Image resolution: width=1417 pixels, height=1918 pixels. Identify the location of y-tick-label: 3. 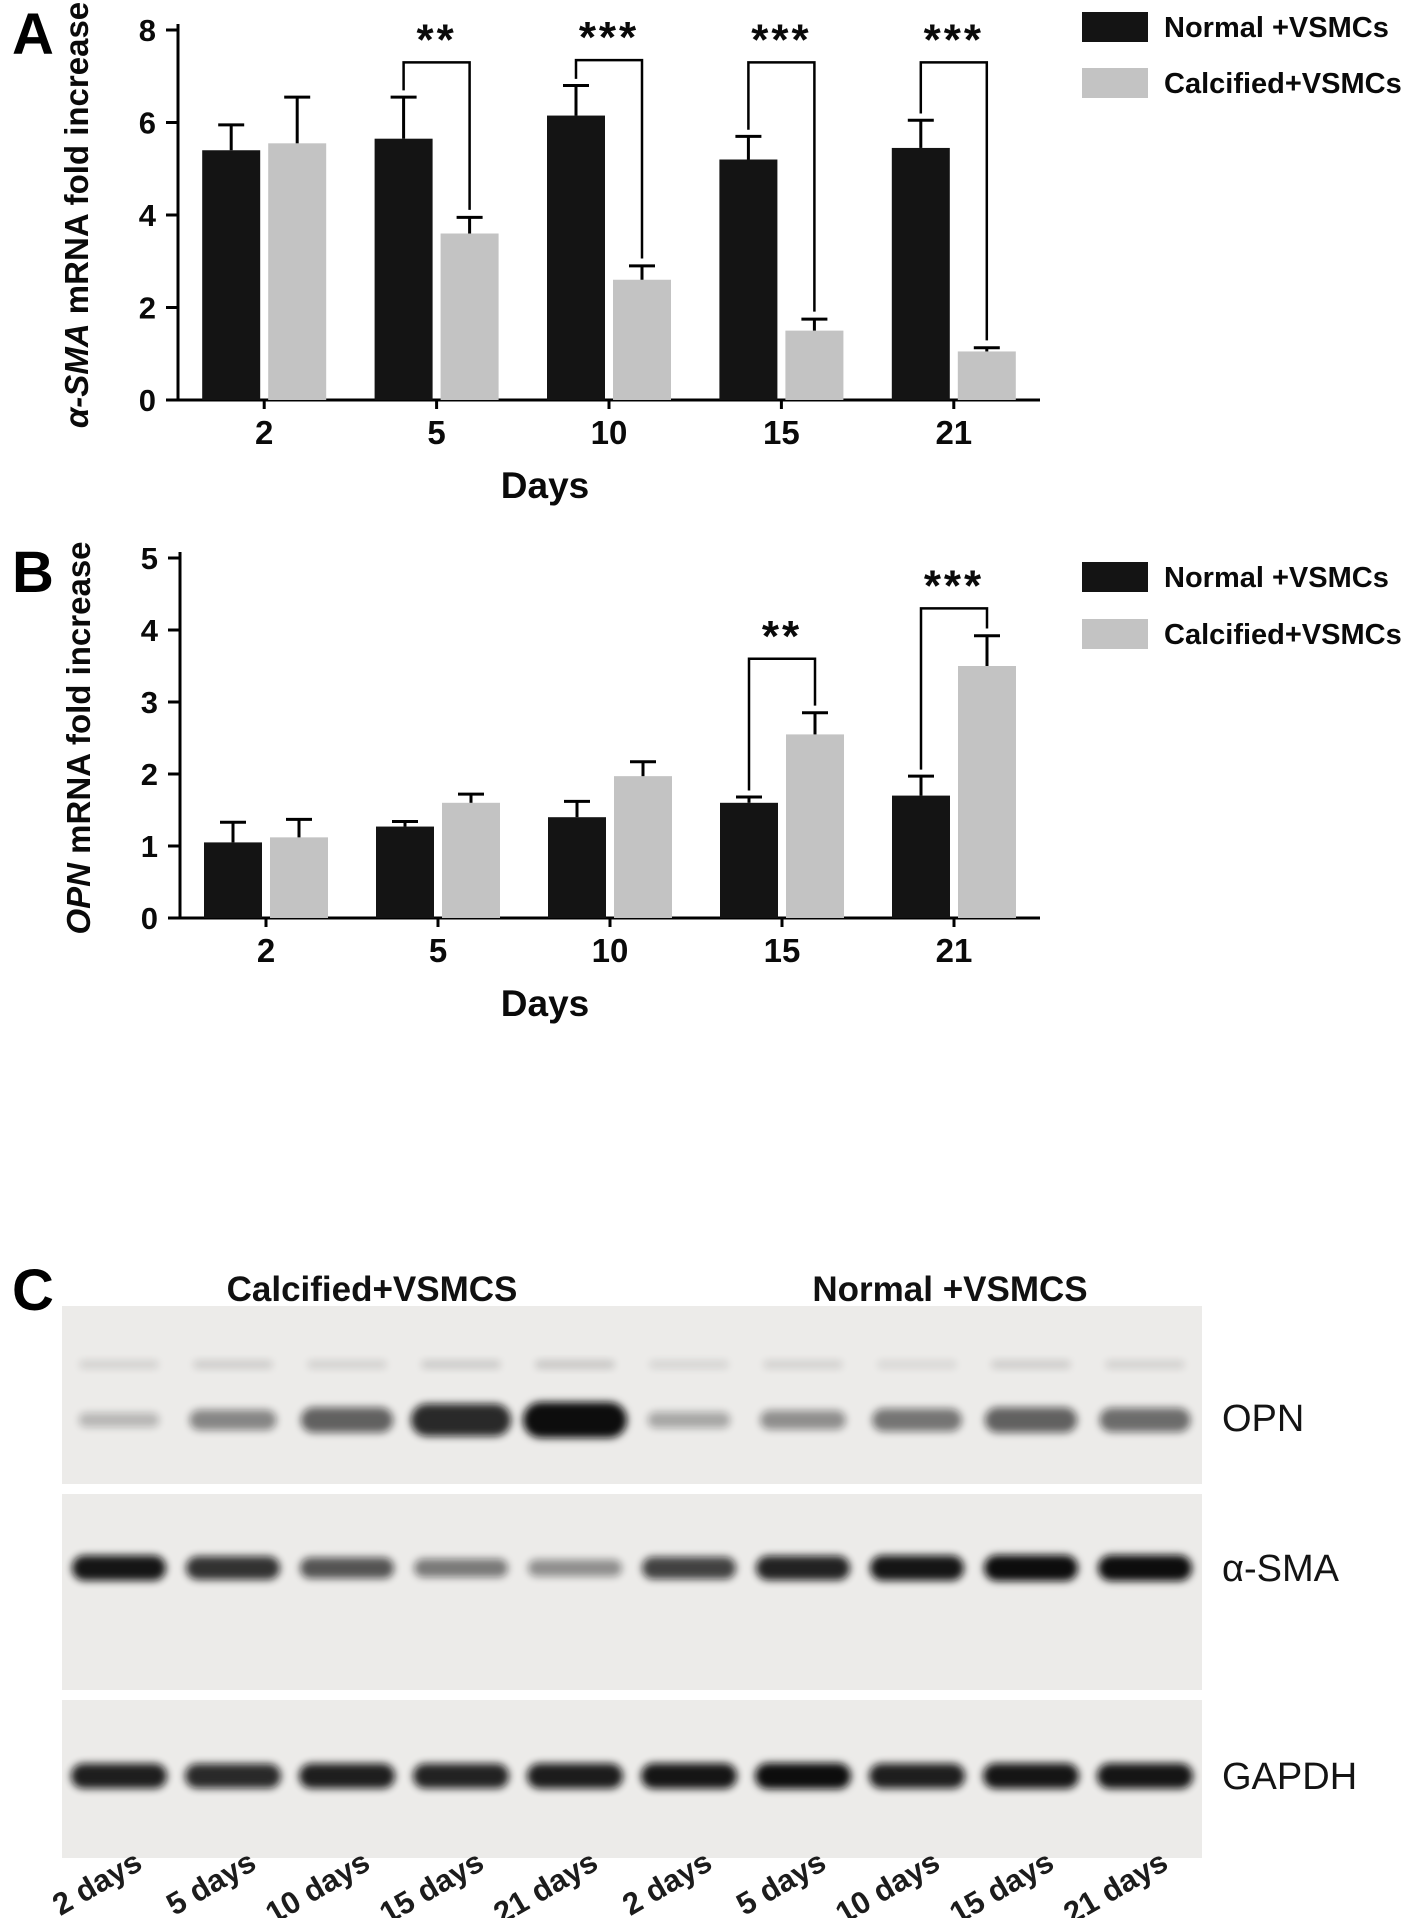
(149, 702).